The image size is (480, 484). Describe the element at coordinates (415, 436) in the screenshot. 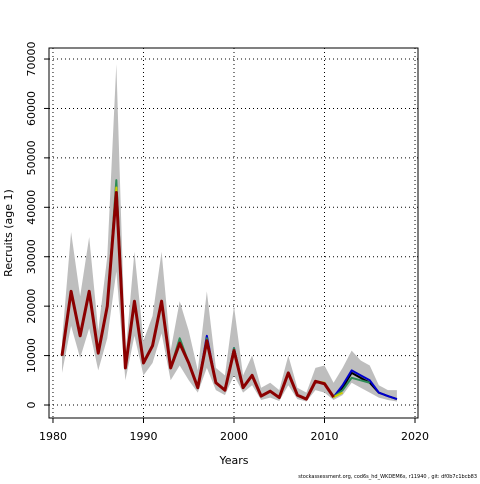

I see `x-tick-label: 2020` at that location.